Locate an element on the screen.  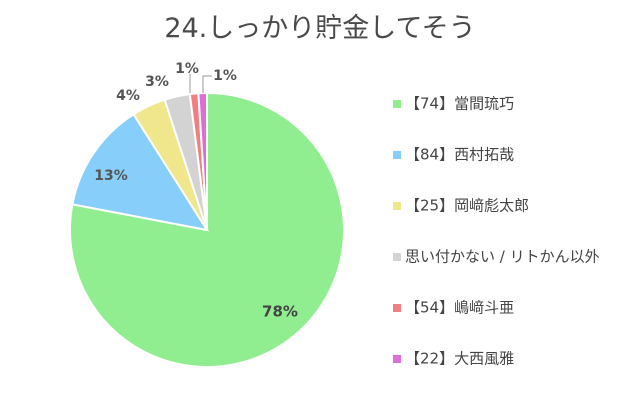
legend-label-5: 【54】嶋﨑斗亜 is located at coordinates (459, 308).